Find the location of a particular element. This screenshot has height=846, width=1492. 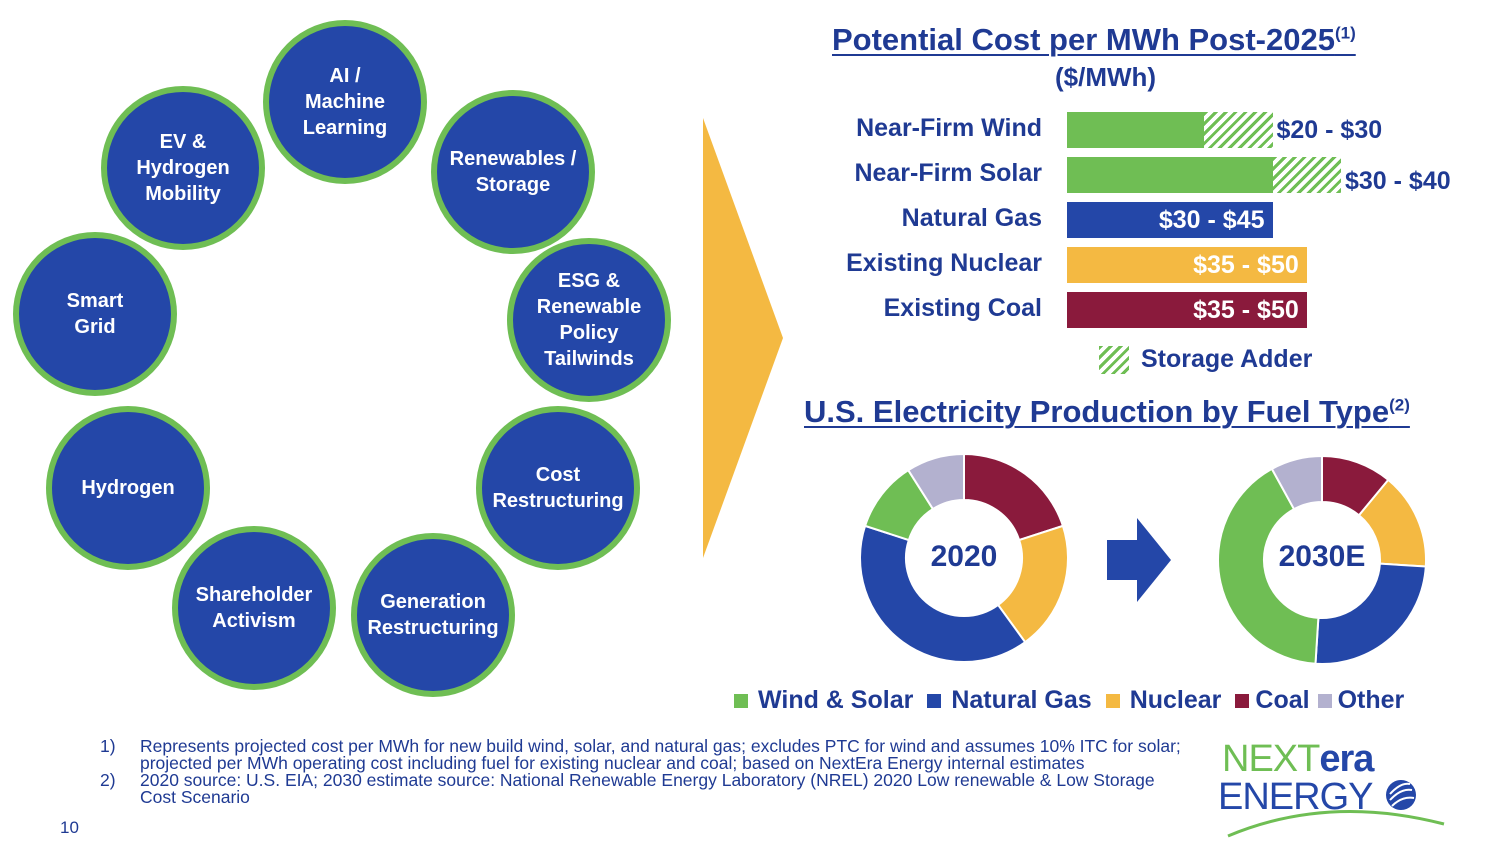

donut-2020 is located at coordinates (964, 557).